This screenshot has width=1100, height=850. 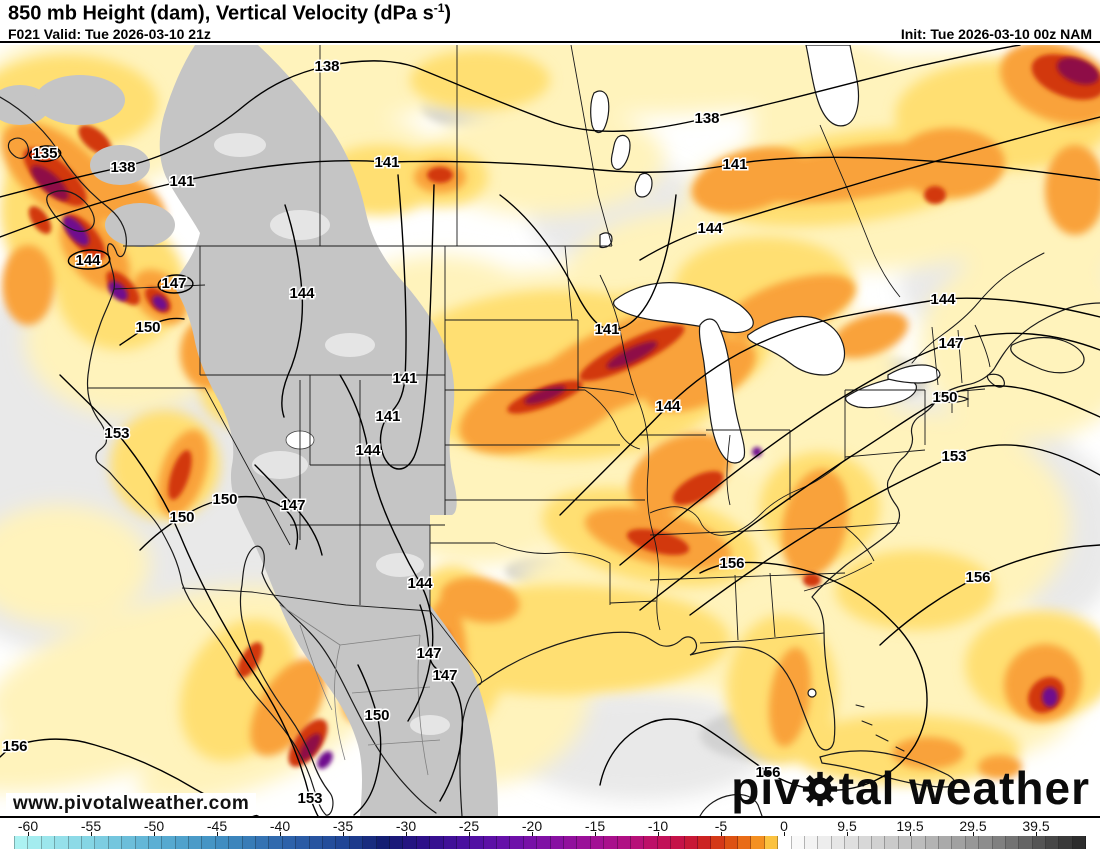 What do you see at coordinates (217, 826) in the screenshot?
I see `colorbar-tick-label: -45` at bounding box center [217, 826].